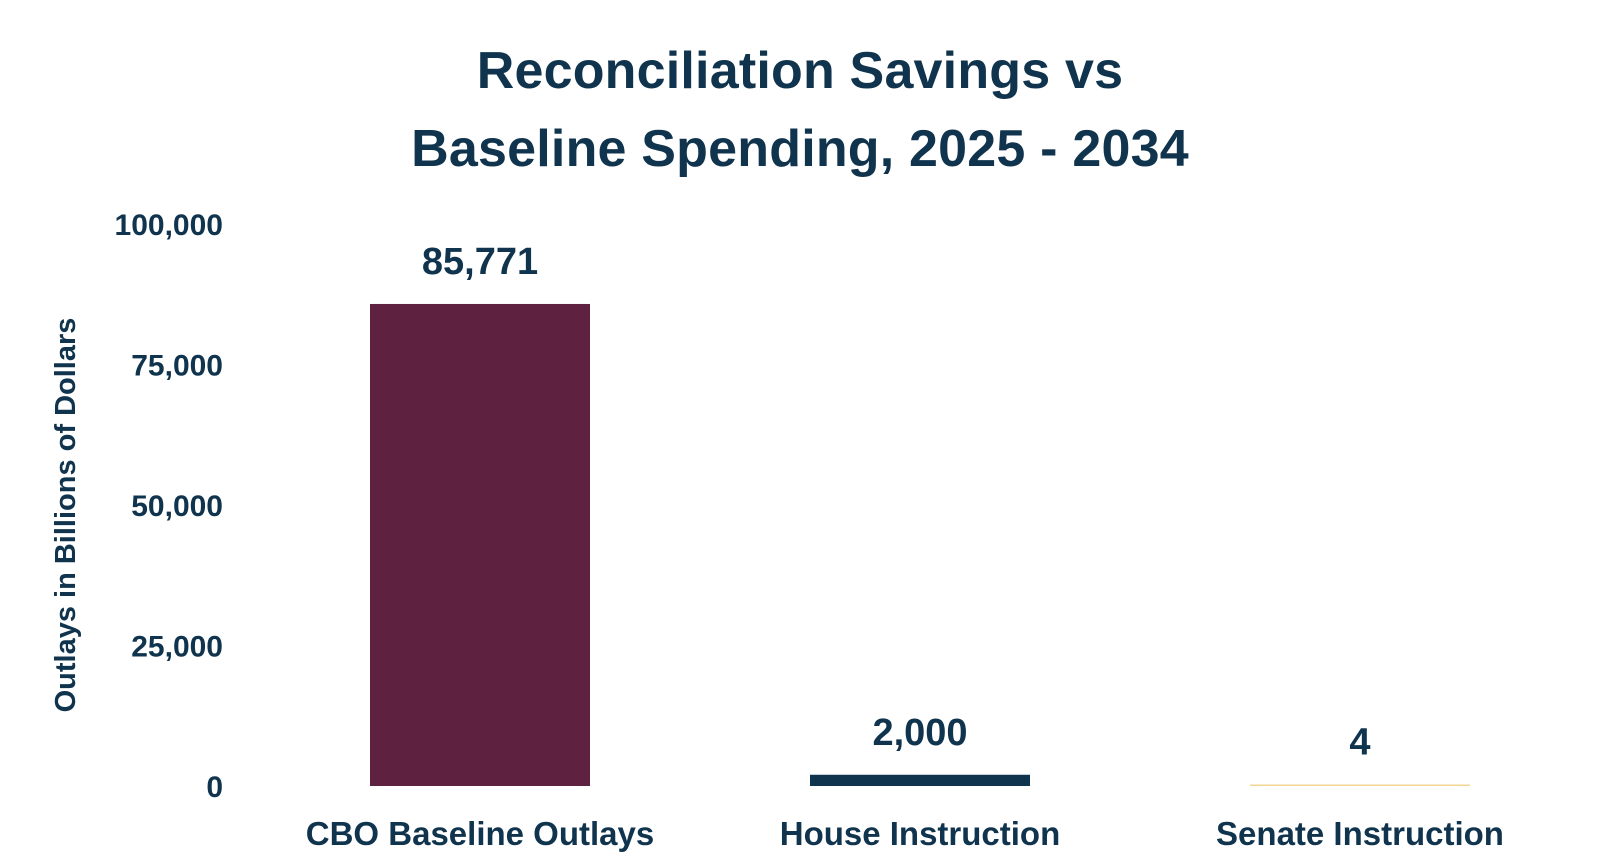 The height and width of the screenshot is (868, 1600). I want to click on y-tick-label: 25,000, so click(177, 647).